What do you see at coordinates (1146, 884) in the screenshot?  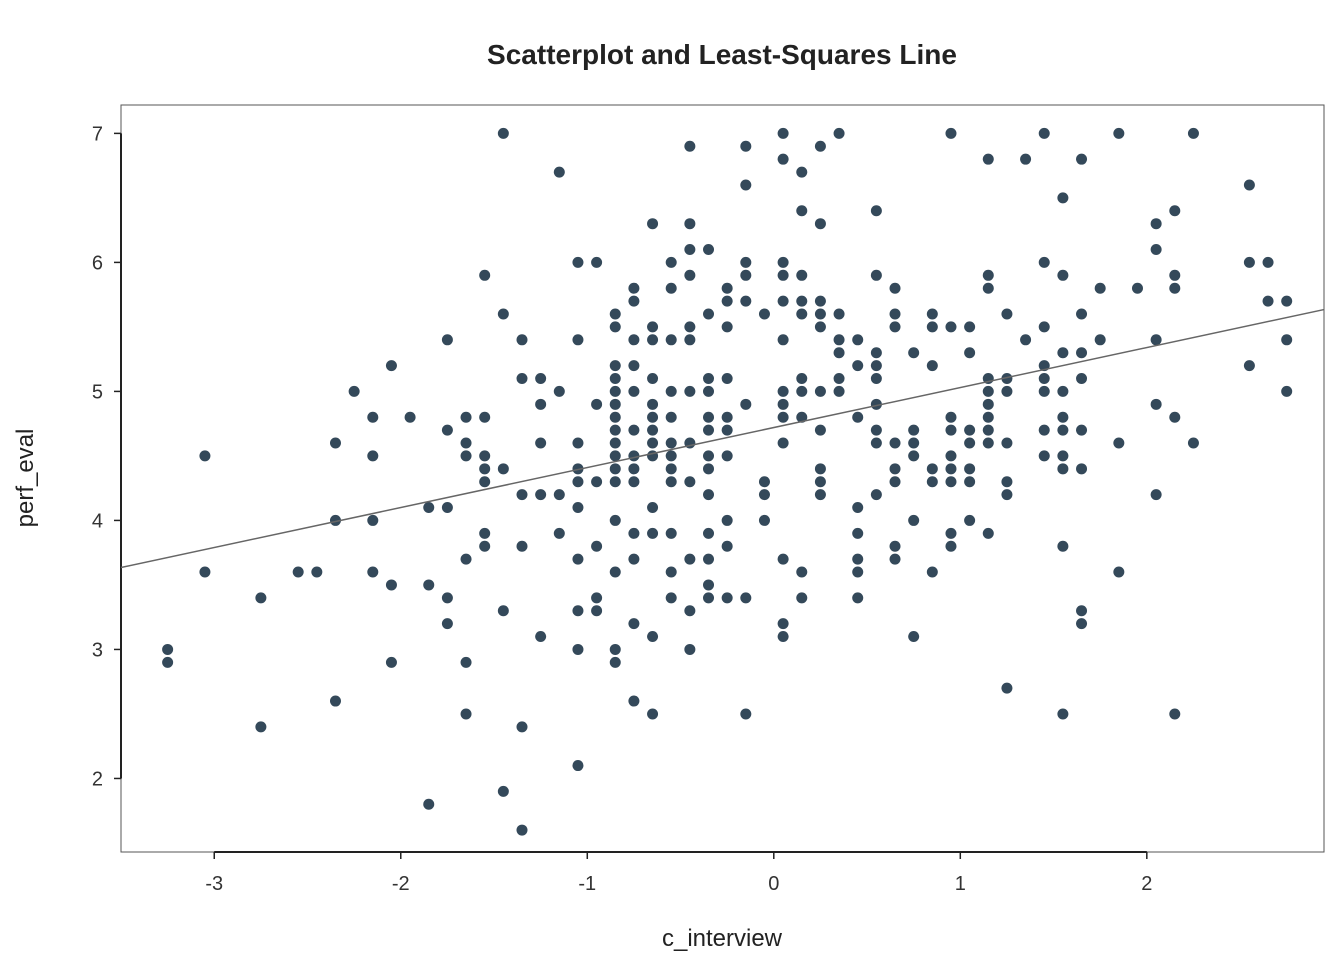 I see `x-tick-label: 2` at bounding box center [1146, 884].